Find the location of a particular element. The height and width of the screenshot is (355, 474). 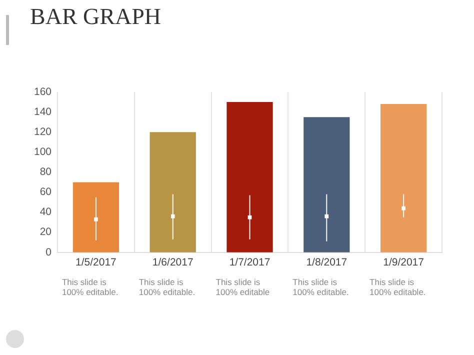

x-tick-label: 1/5/2017 is located at coordinates (96, 262).